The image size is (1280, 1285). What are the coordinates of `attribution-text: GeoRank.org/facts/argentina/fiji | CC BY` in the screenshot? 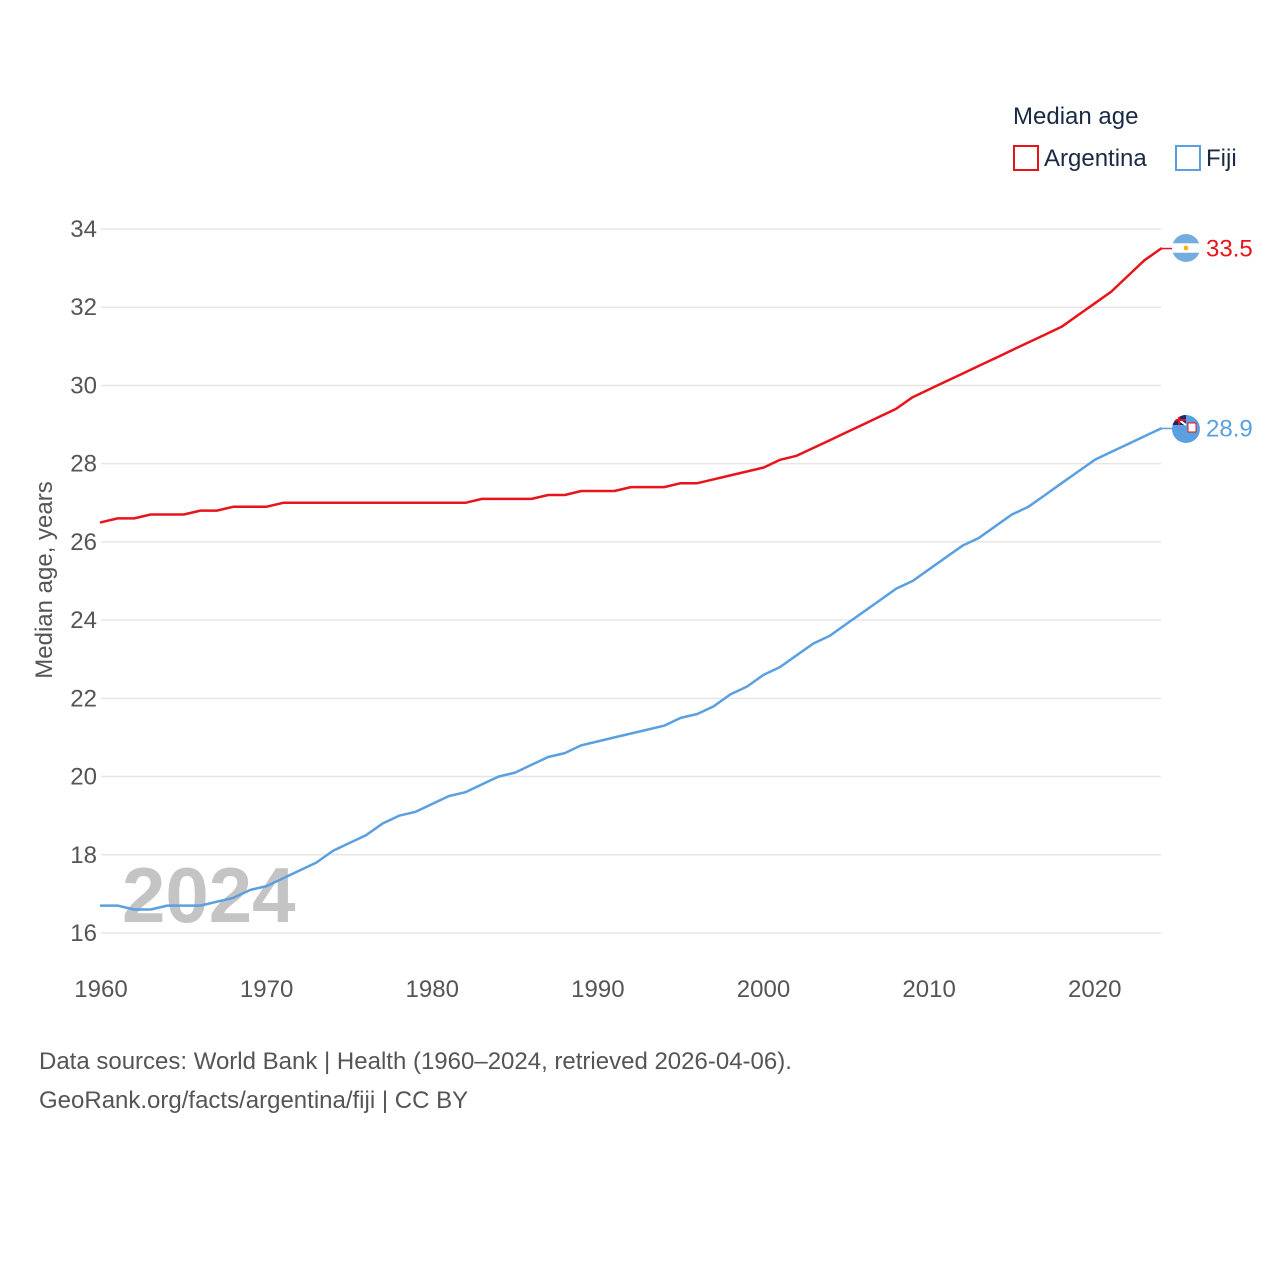 It's located at (253, 1100).